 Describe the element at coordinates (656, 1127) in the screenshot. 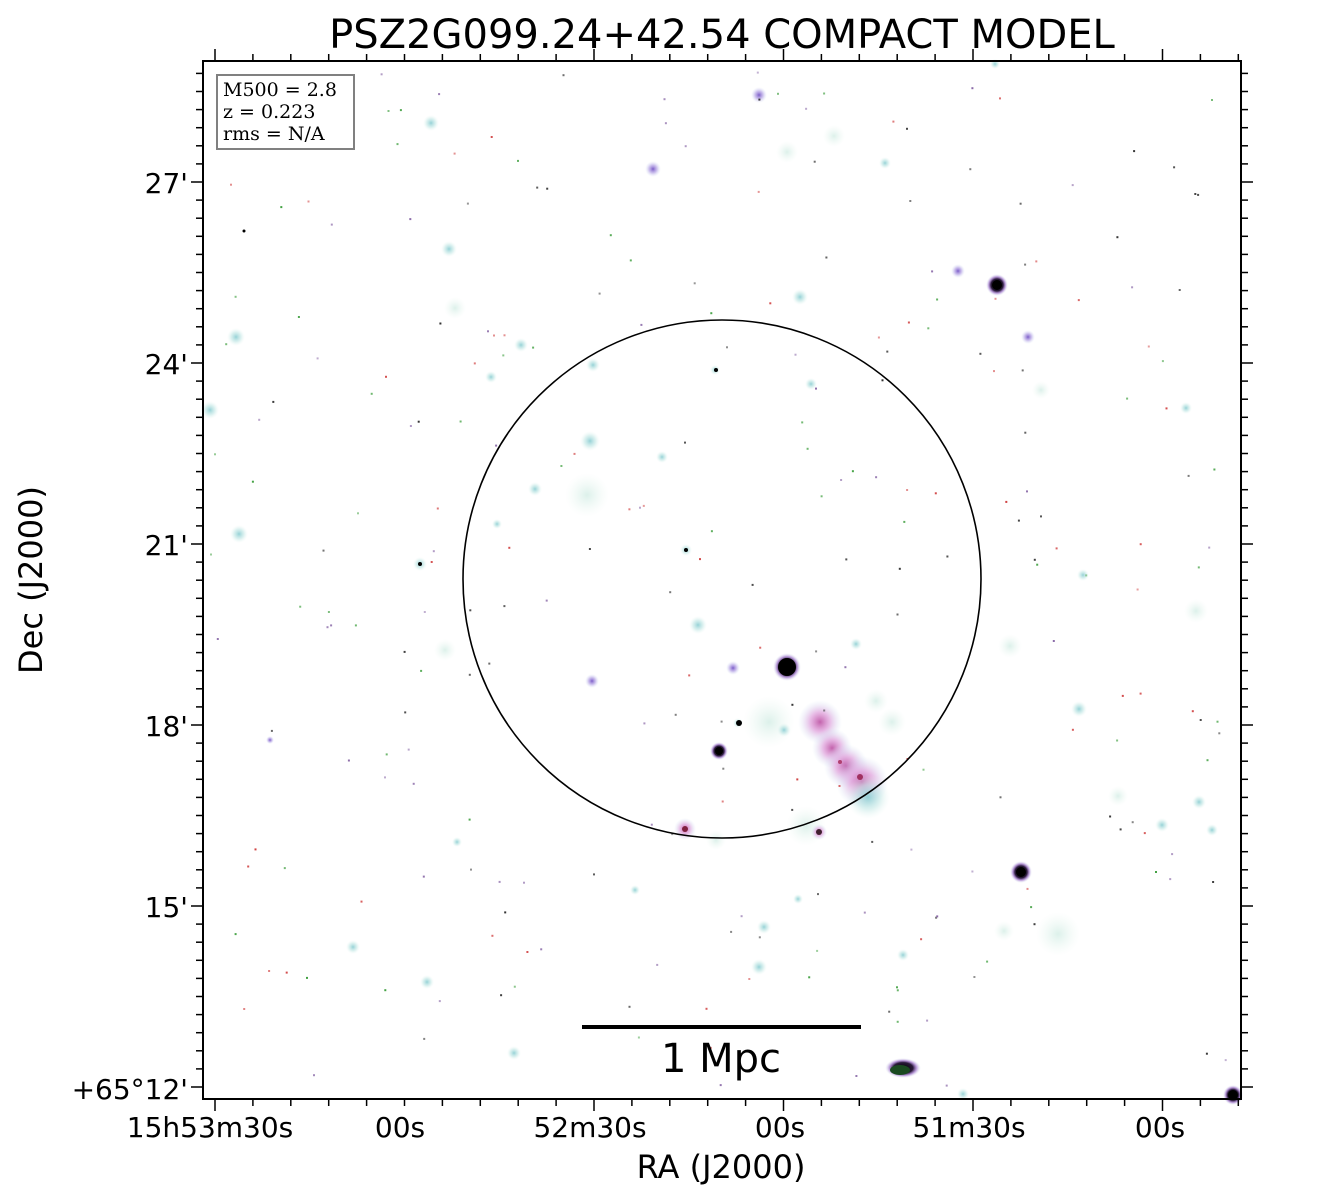

I see `ra-tick-labels: 15h53m30s 00s 52m30s 00s 51m30s 00s` at that location.